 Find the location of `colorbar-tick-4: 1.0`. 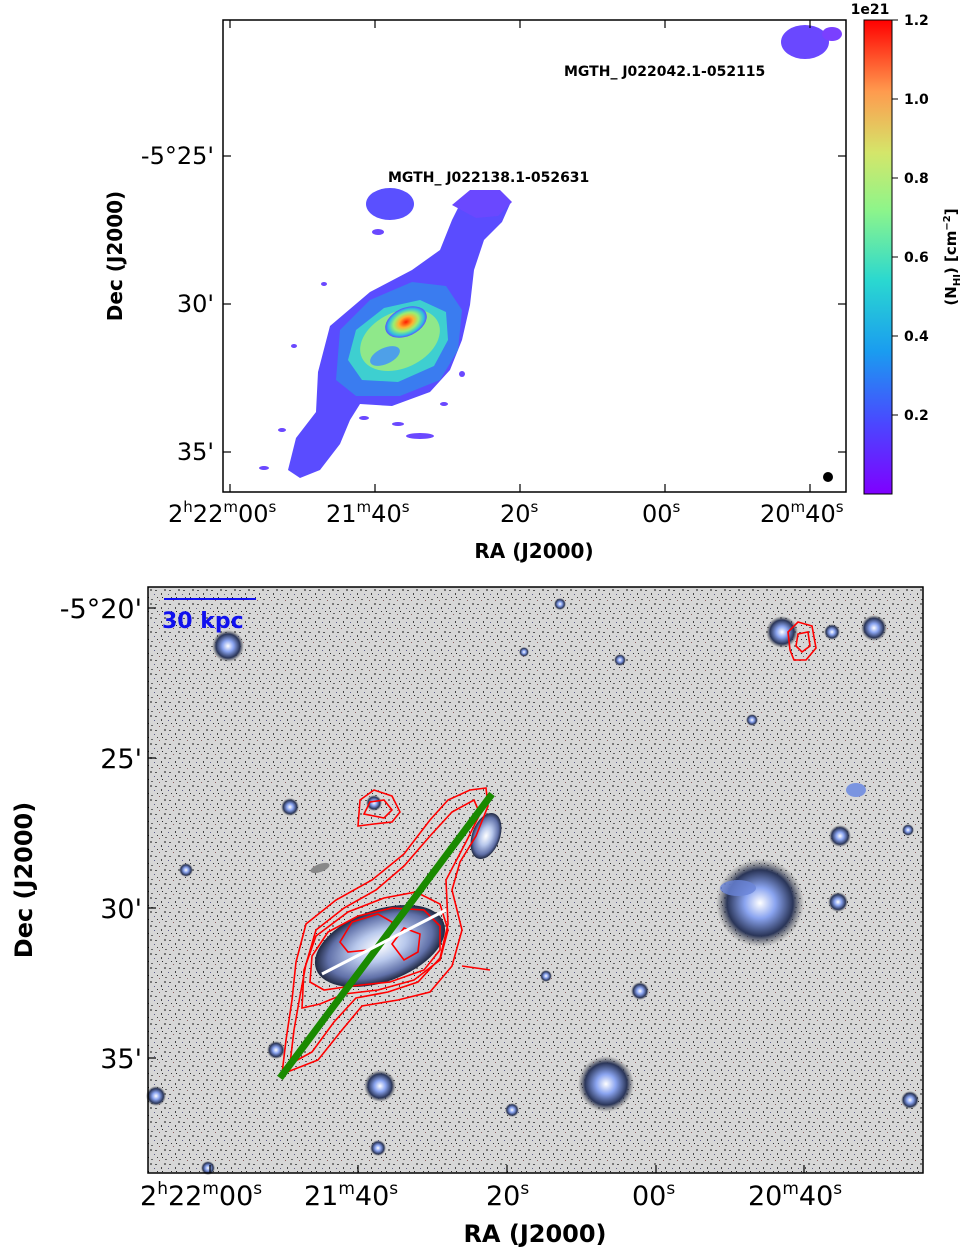

colorbar-tick-4: 1.0 is located at coordinates (916, 100).